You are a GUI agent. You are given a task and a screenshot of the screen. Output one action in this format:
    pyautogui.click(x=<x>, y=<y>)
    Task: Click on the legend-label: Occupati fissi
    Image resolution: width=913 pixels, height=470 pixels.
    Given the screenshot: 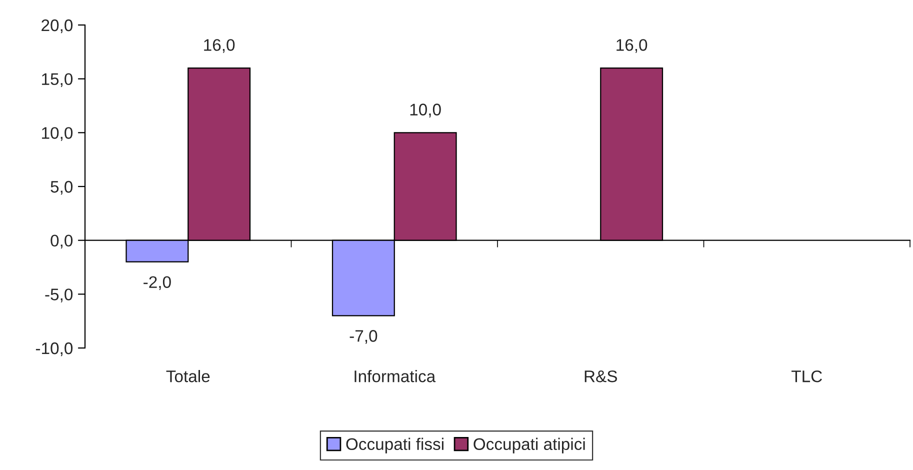 What is the action you would take?
    pyautogui.click(x=395, y=446)
    